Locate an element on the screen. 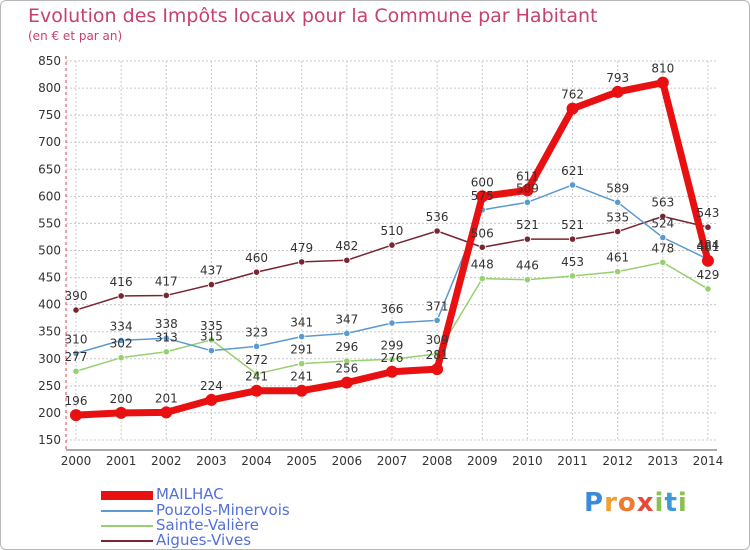  y-tick-label: 350 is located at coordinates (49, 332).